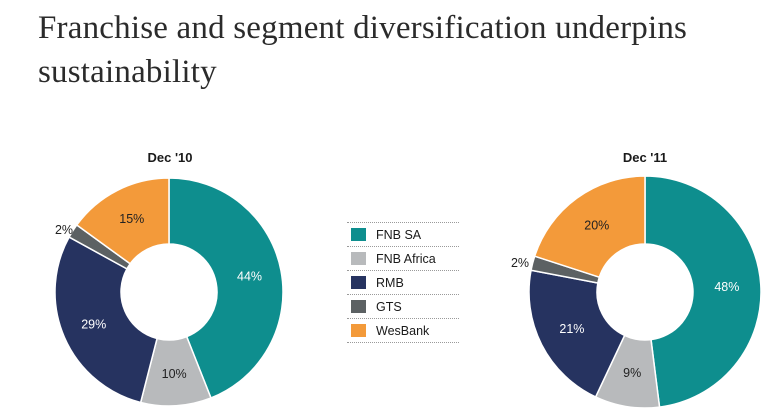 The height and width of the screenshot is (414, 771). I want to click on legend-label: RMB, so click(390, 282).